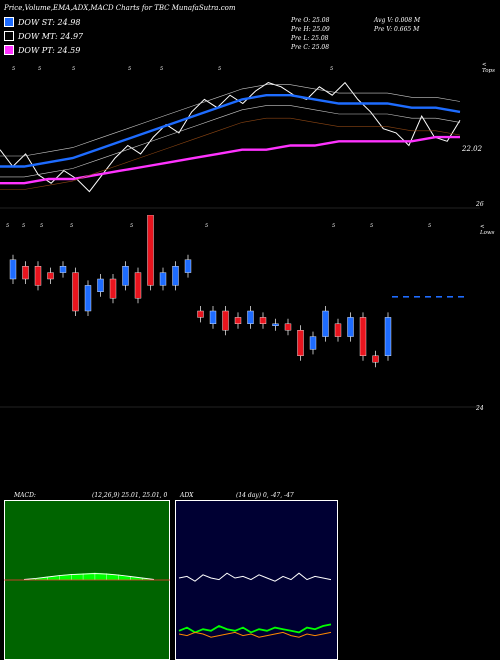 The image size is (500, 660). I want to click on legend-dow-mt: DOW MT: 24.97, so click(43, 36).